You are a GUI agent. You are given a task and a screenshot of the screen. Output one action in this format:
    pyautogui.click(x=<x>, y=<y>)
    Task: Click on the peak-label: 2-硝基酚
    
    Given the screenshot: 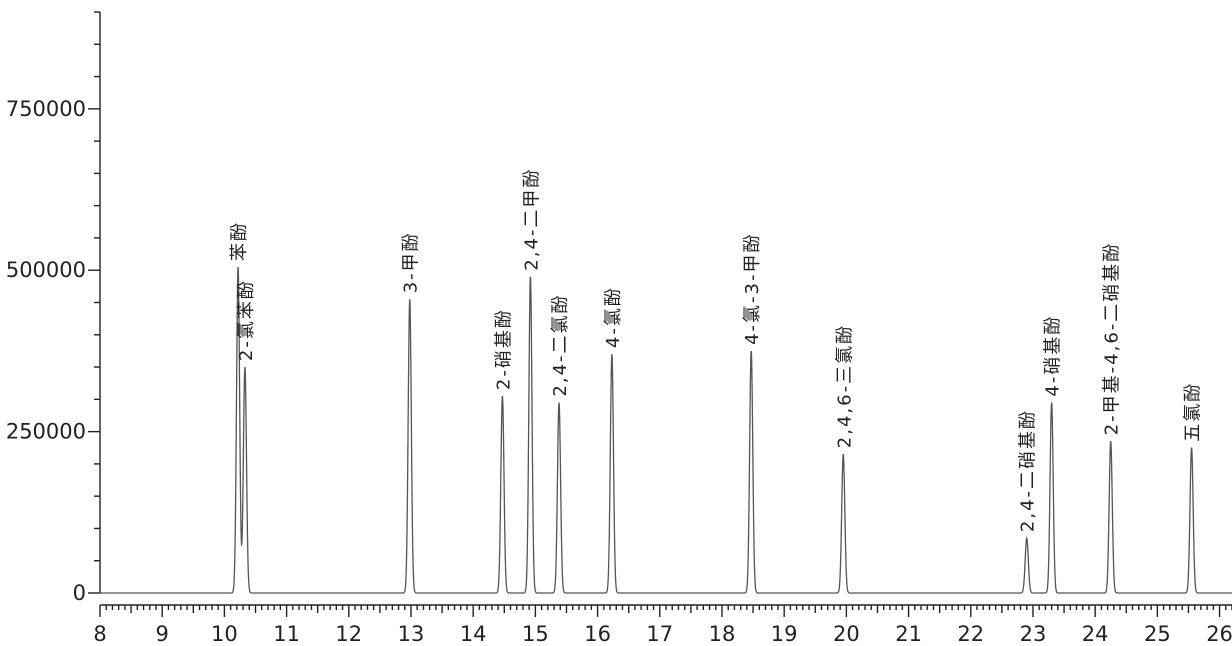 What is the action you would take?
    pyautogui.click(x=503, y=349)
    